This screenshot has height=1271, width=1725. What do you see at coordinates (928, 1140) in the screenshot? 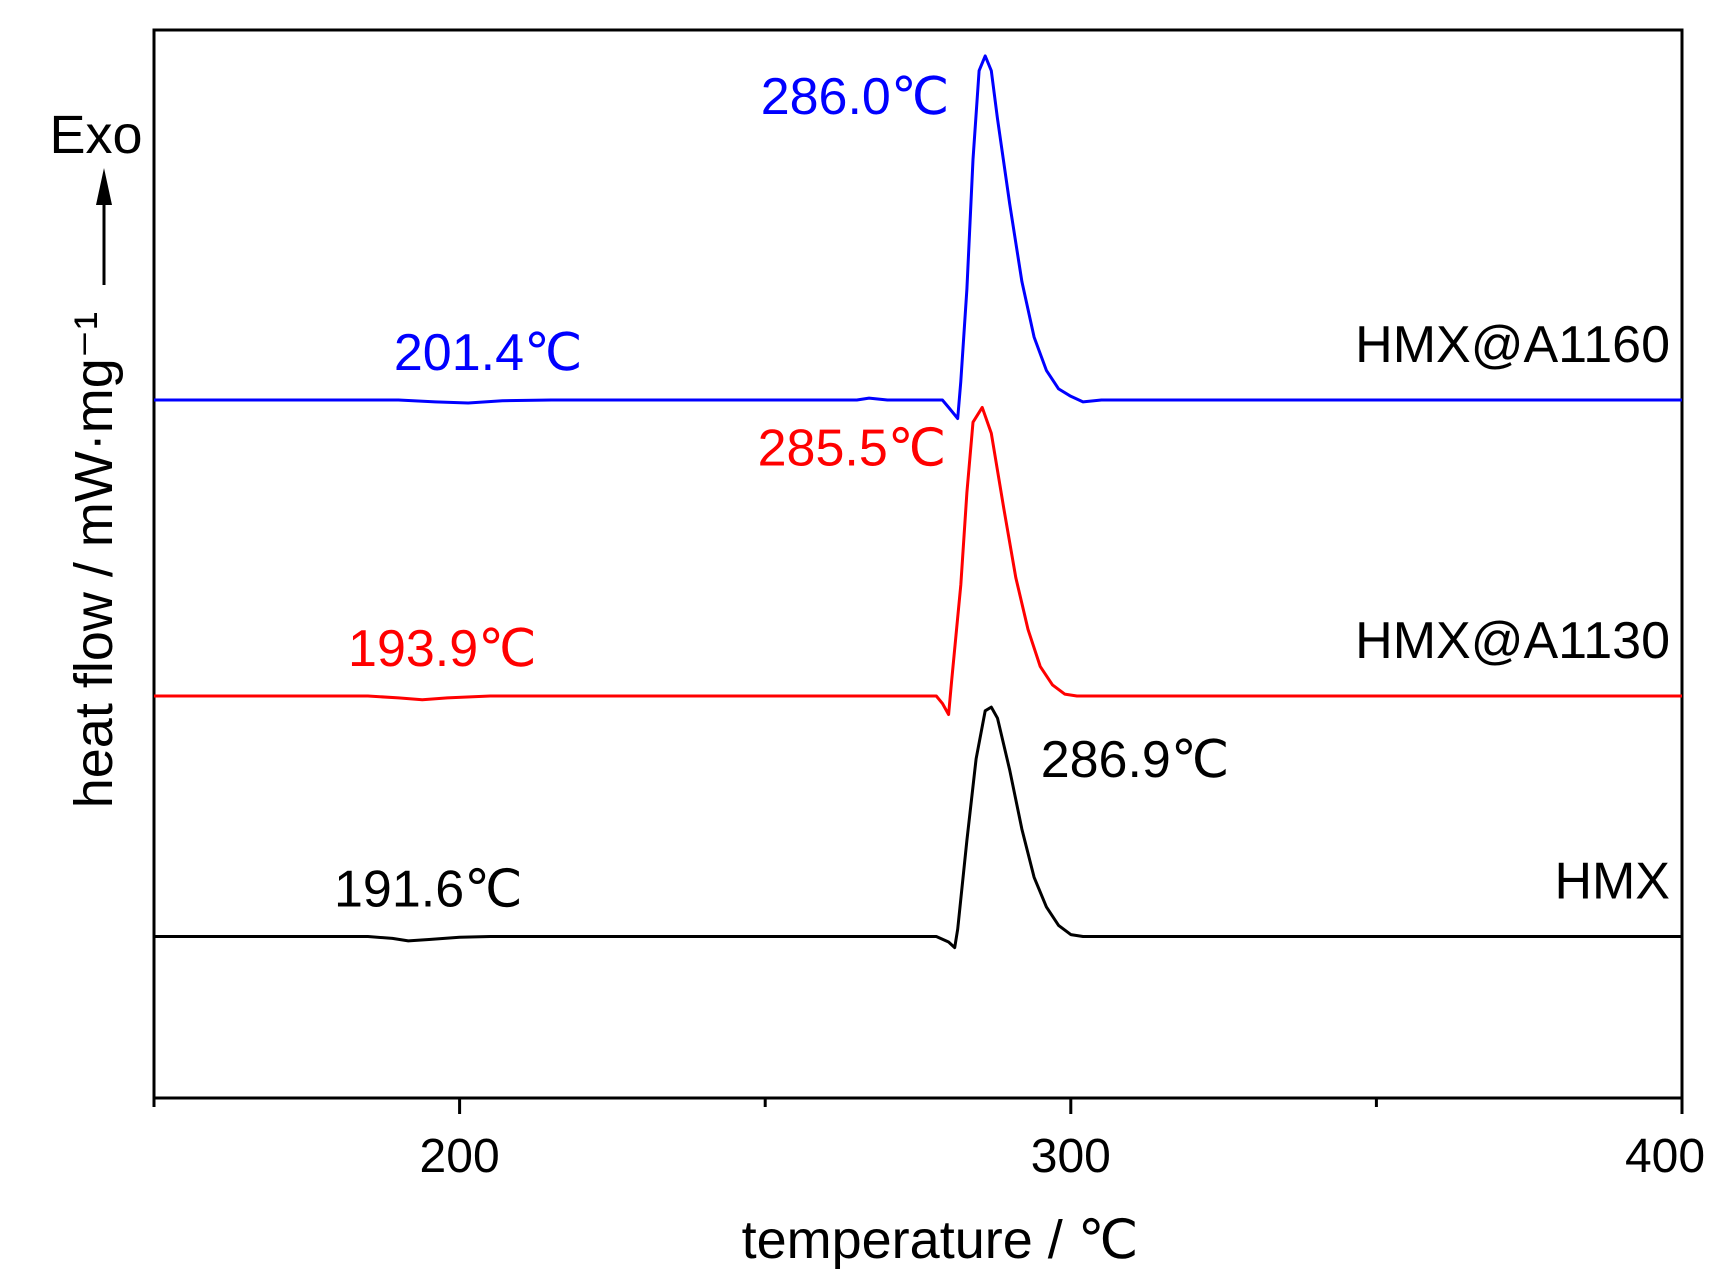
I see `x-axis: 200 300 400` at bounding box center [928, 1140].